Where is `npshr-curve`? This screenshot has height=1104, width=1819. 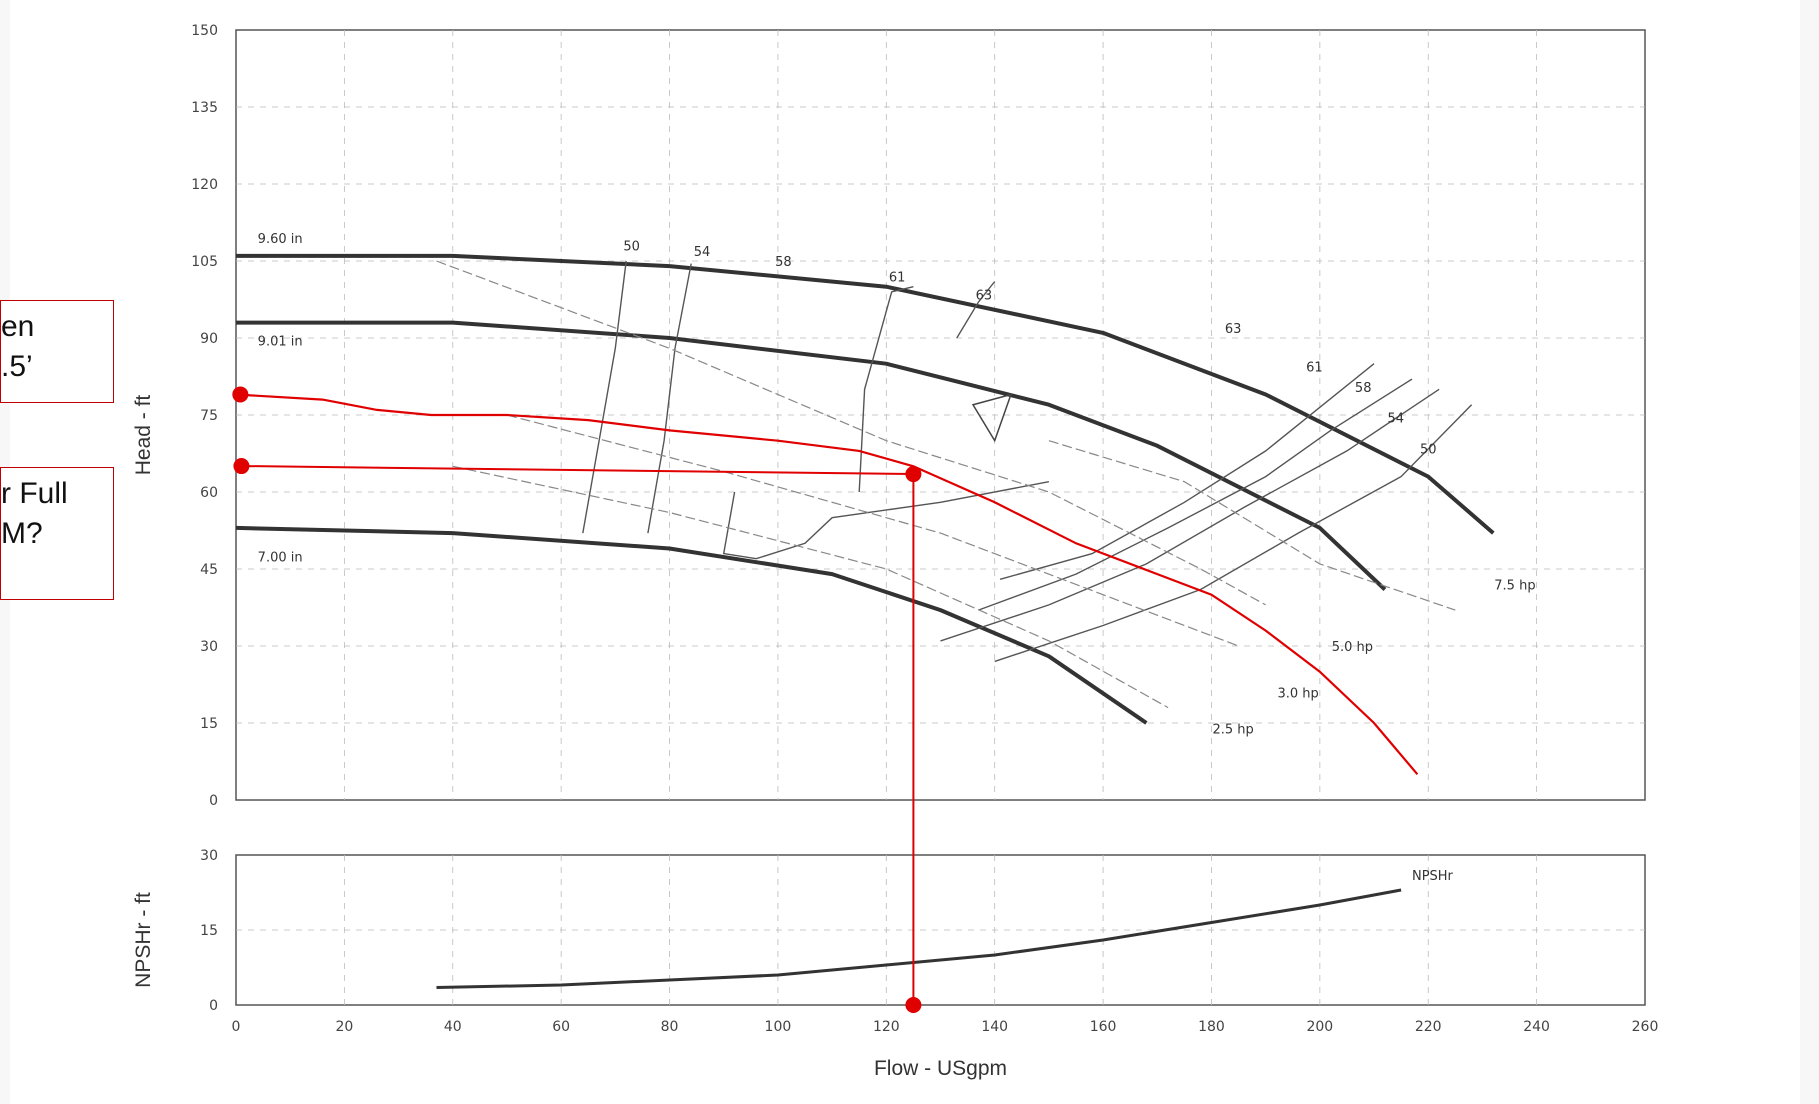 npshr-curve is located at coordinates (919, 938).